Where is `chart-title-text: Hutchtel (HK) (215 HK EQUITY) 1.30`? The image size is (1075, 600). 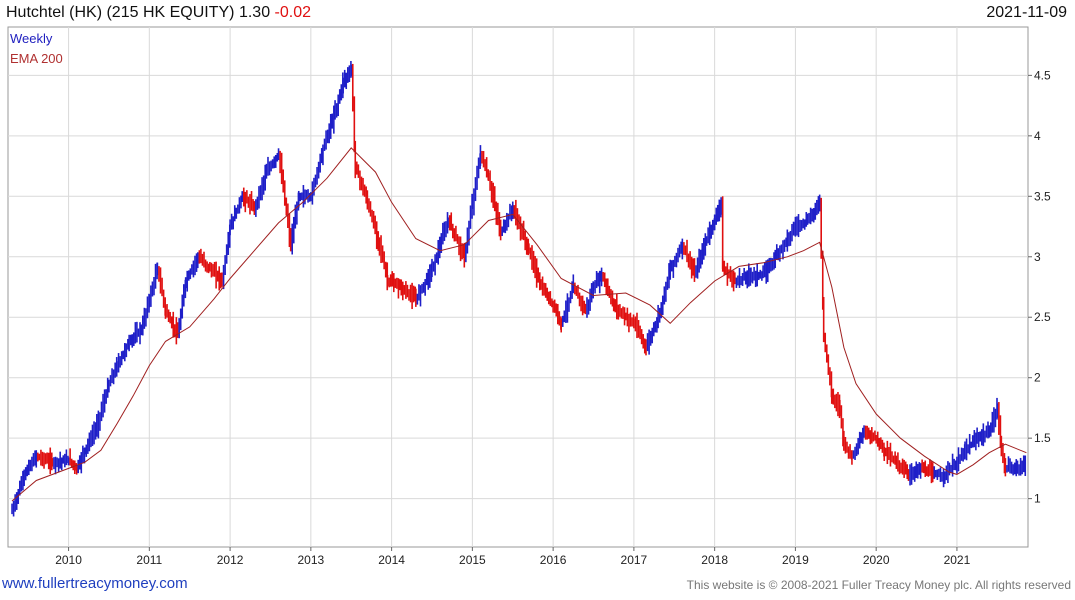 chart-title-text: Hutchtel (HK) (215 HK EQUITY) 1.30 is located at coordinates (138, 12).